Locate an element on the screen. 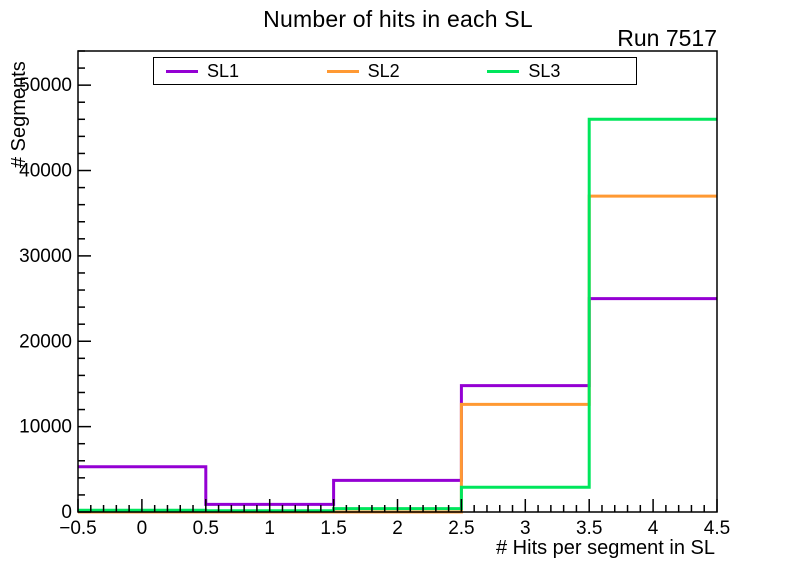 The image size is (796, 572). legend-label-sl1: SL1 is located at coordinates (223, 71).